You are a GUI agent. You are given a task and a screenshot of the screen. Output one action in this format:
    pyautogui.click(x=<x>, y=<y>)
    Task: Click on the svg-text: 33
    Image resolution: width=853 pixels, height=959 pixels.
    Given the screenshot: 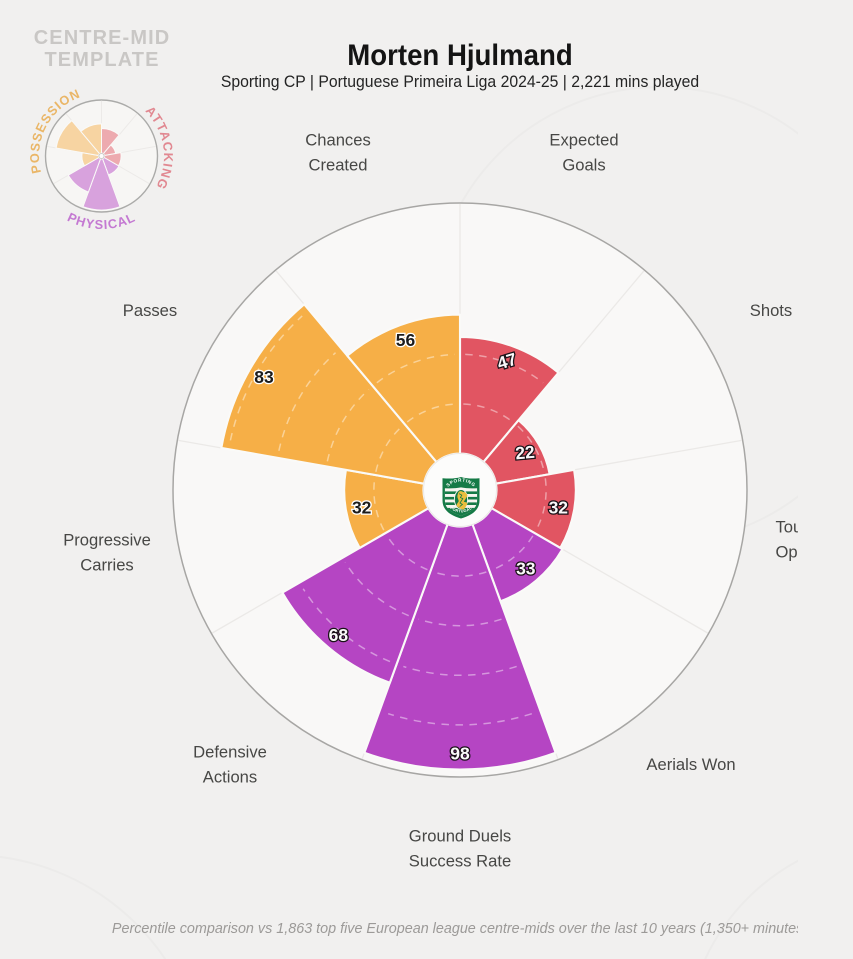 What is the action you would take?
    pyautogui.click(x=526, y=568)
    